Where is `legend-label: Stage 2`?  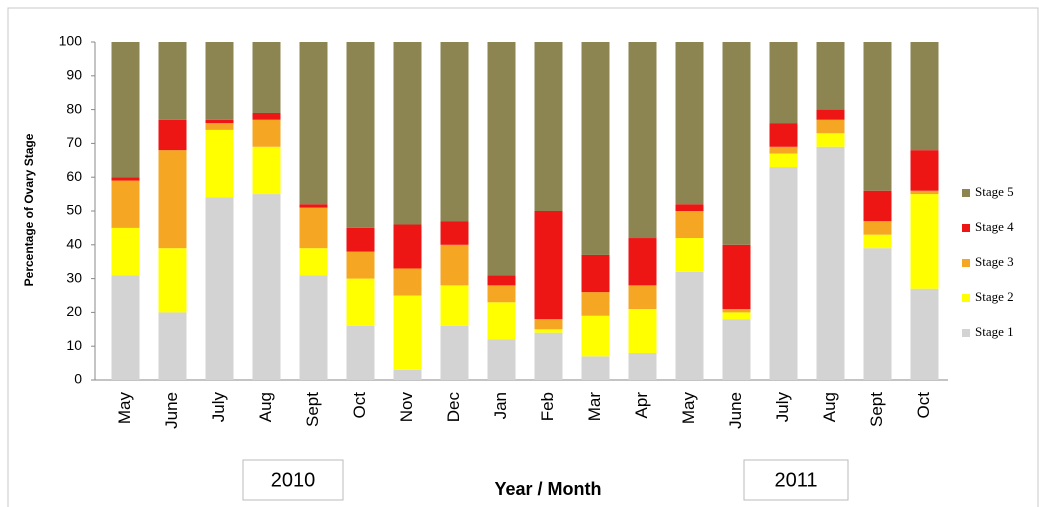 legend-label: Stage 2 is located at coordinates (994, 296).